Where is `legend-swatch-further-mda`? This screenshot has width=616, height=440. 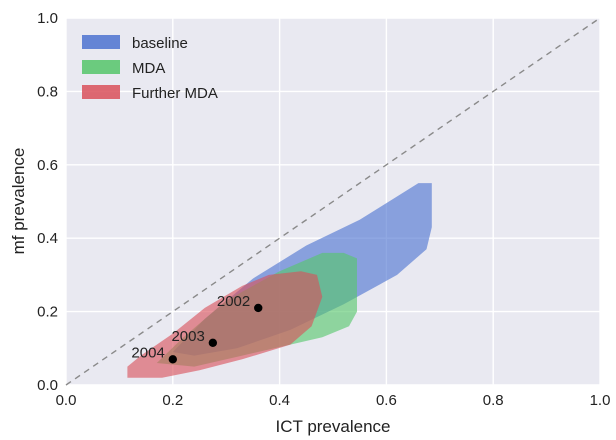 legend-swatch-further-mda is located at coordinates (101, 92).